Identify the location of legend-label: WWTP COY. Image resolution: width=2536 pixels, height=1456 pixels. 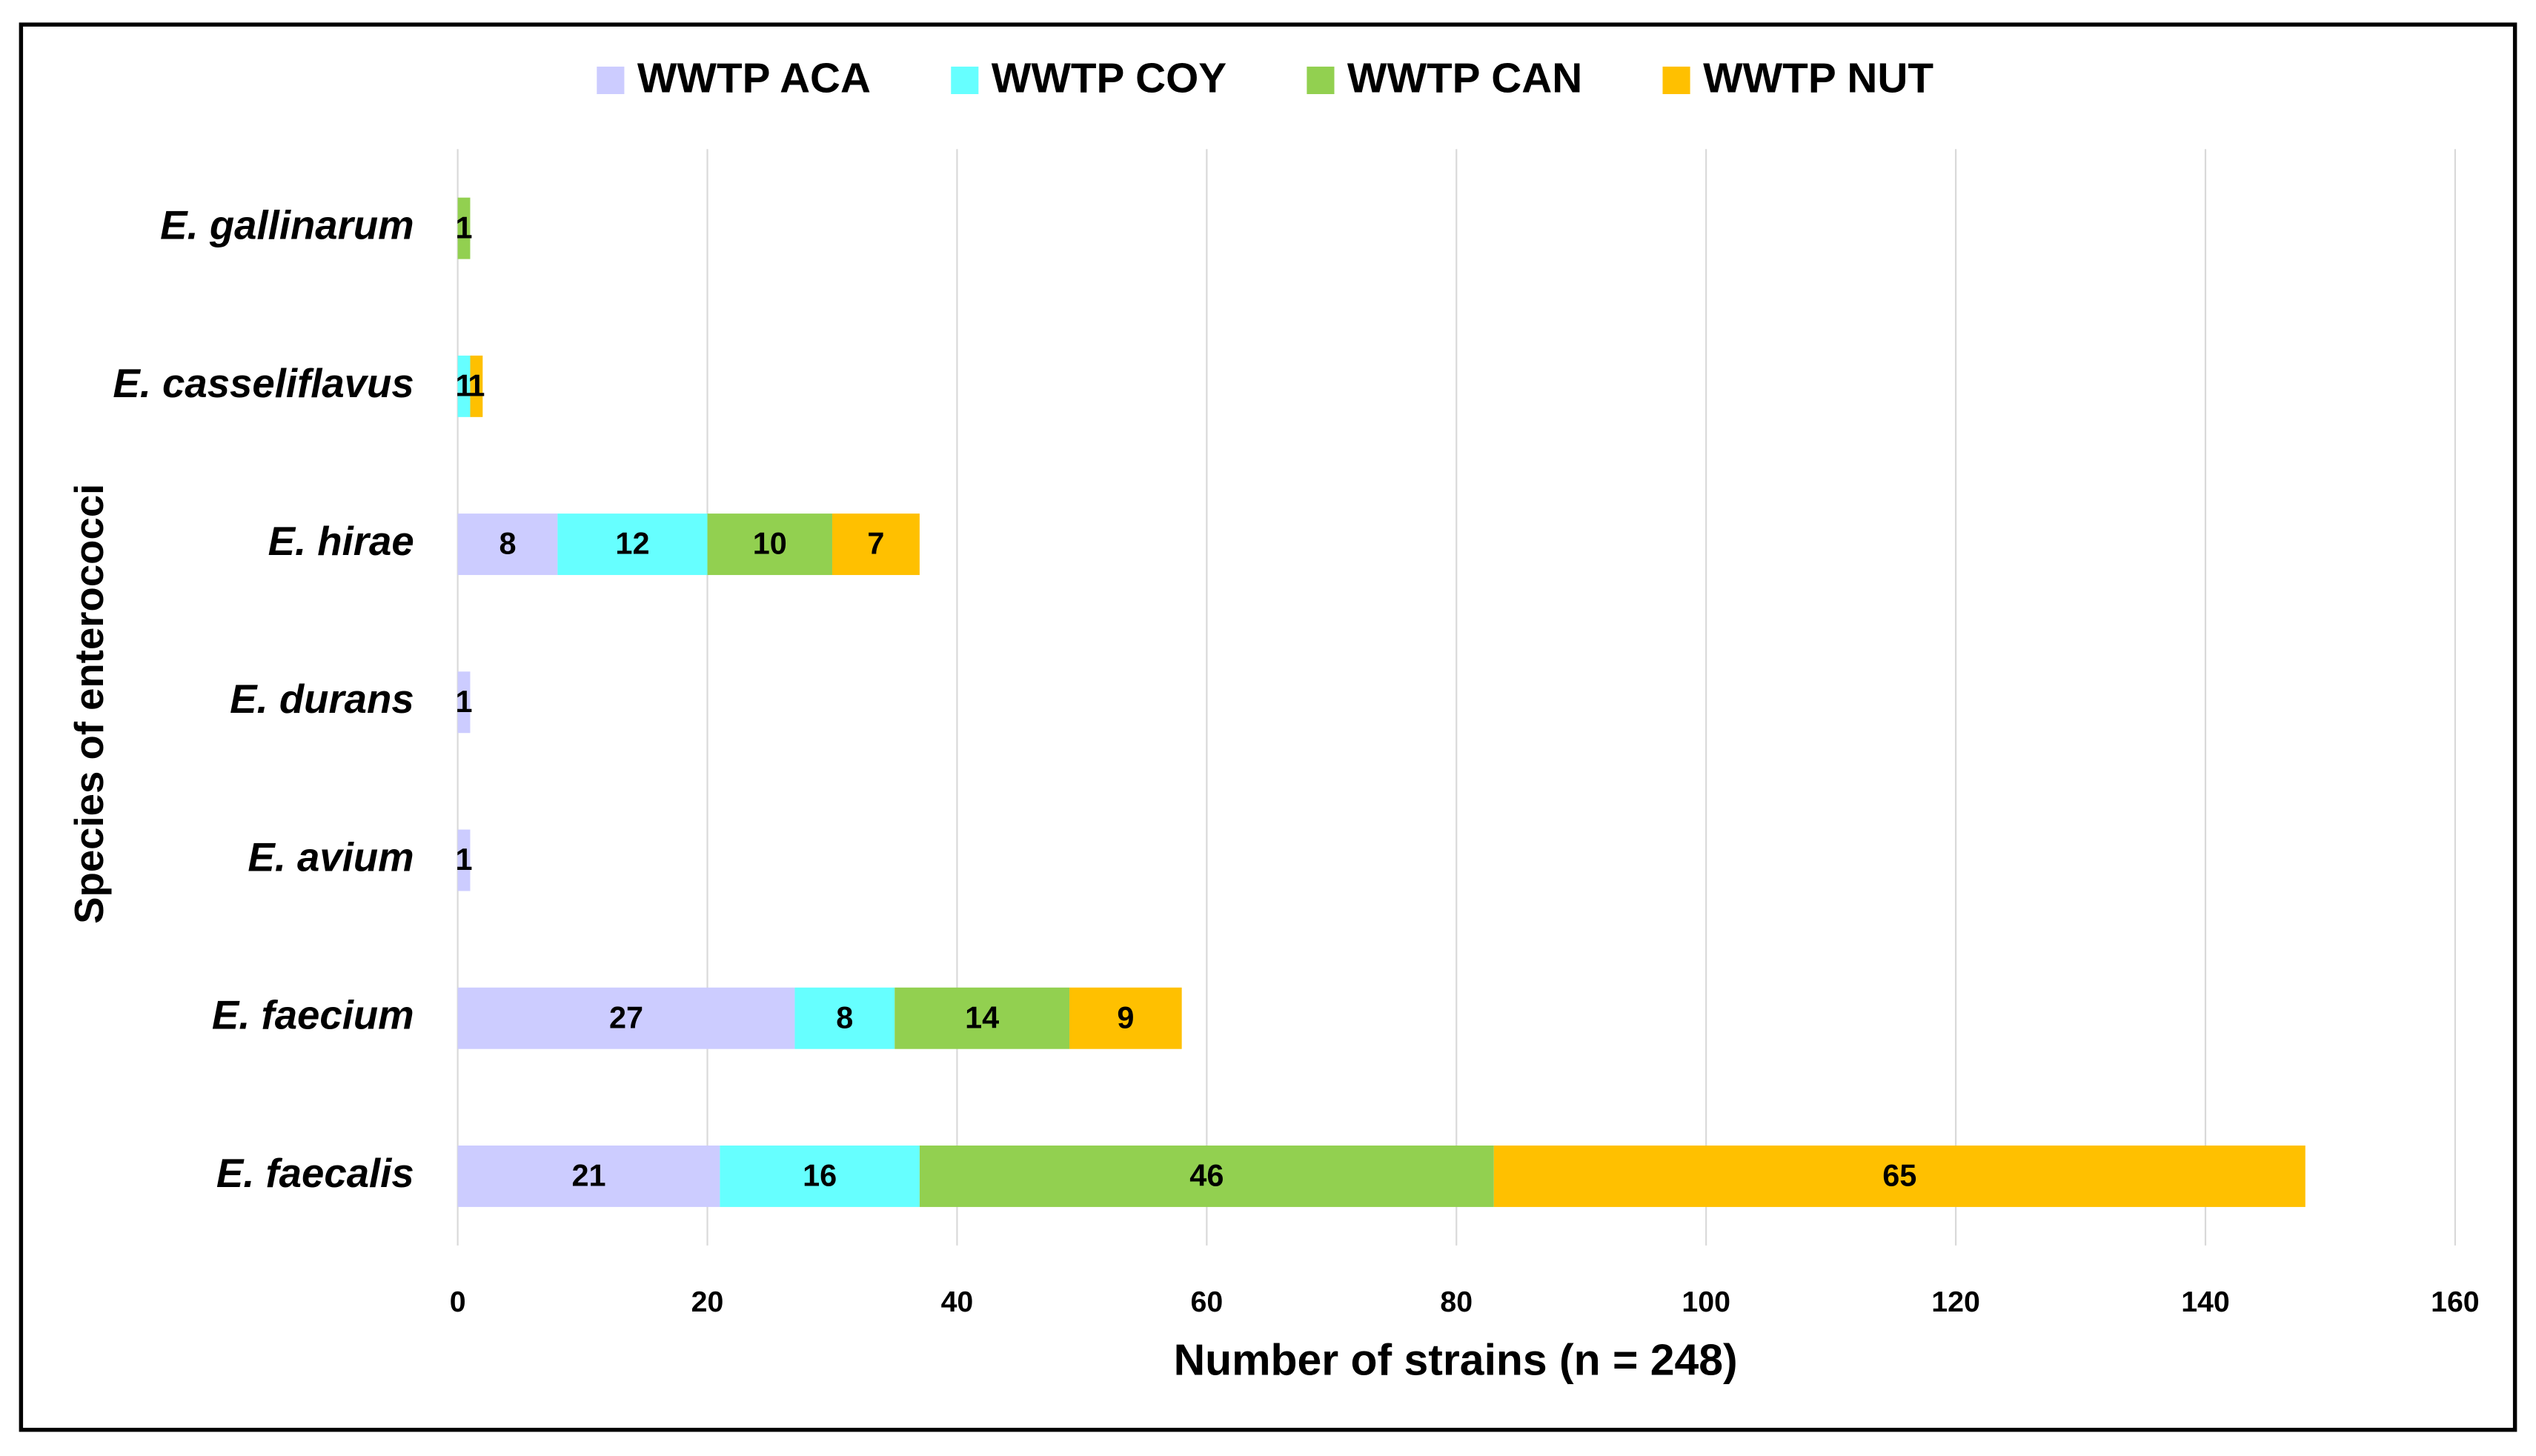
(1109, 79).